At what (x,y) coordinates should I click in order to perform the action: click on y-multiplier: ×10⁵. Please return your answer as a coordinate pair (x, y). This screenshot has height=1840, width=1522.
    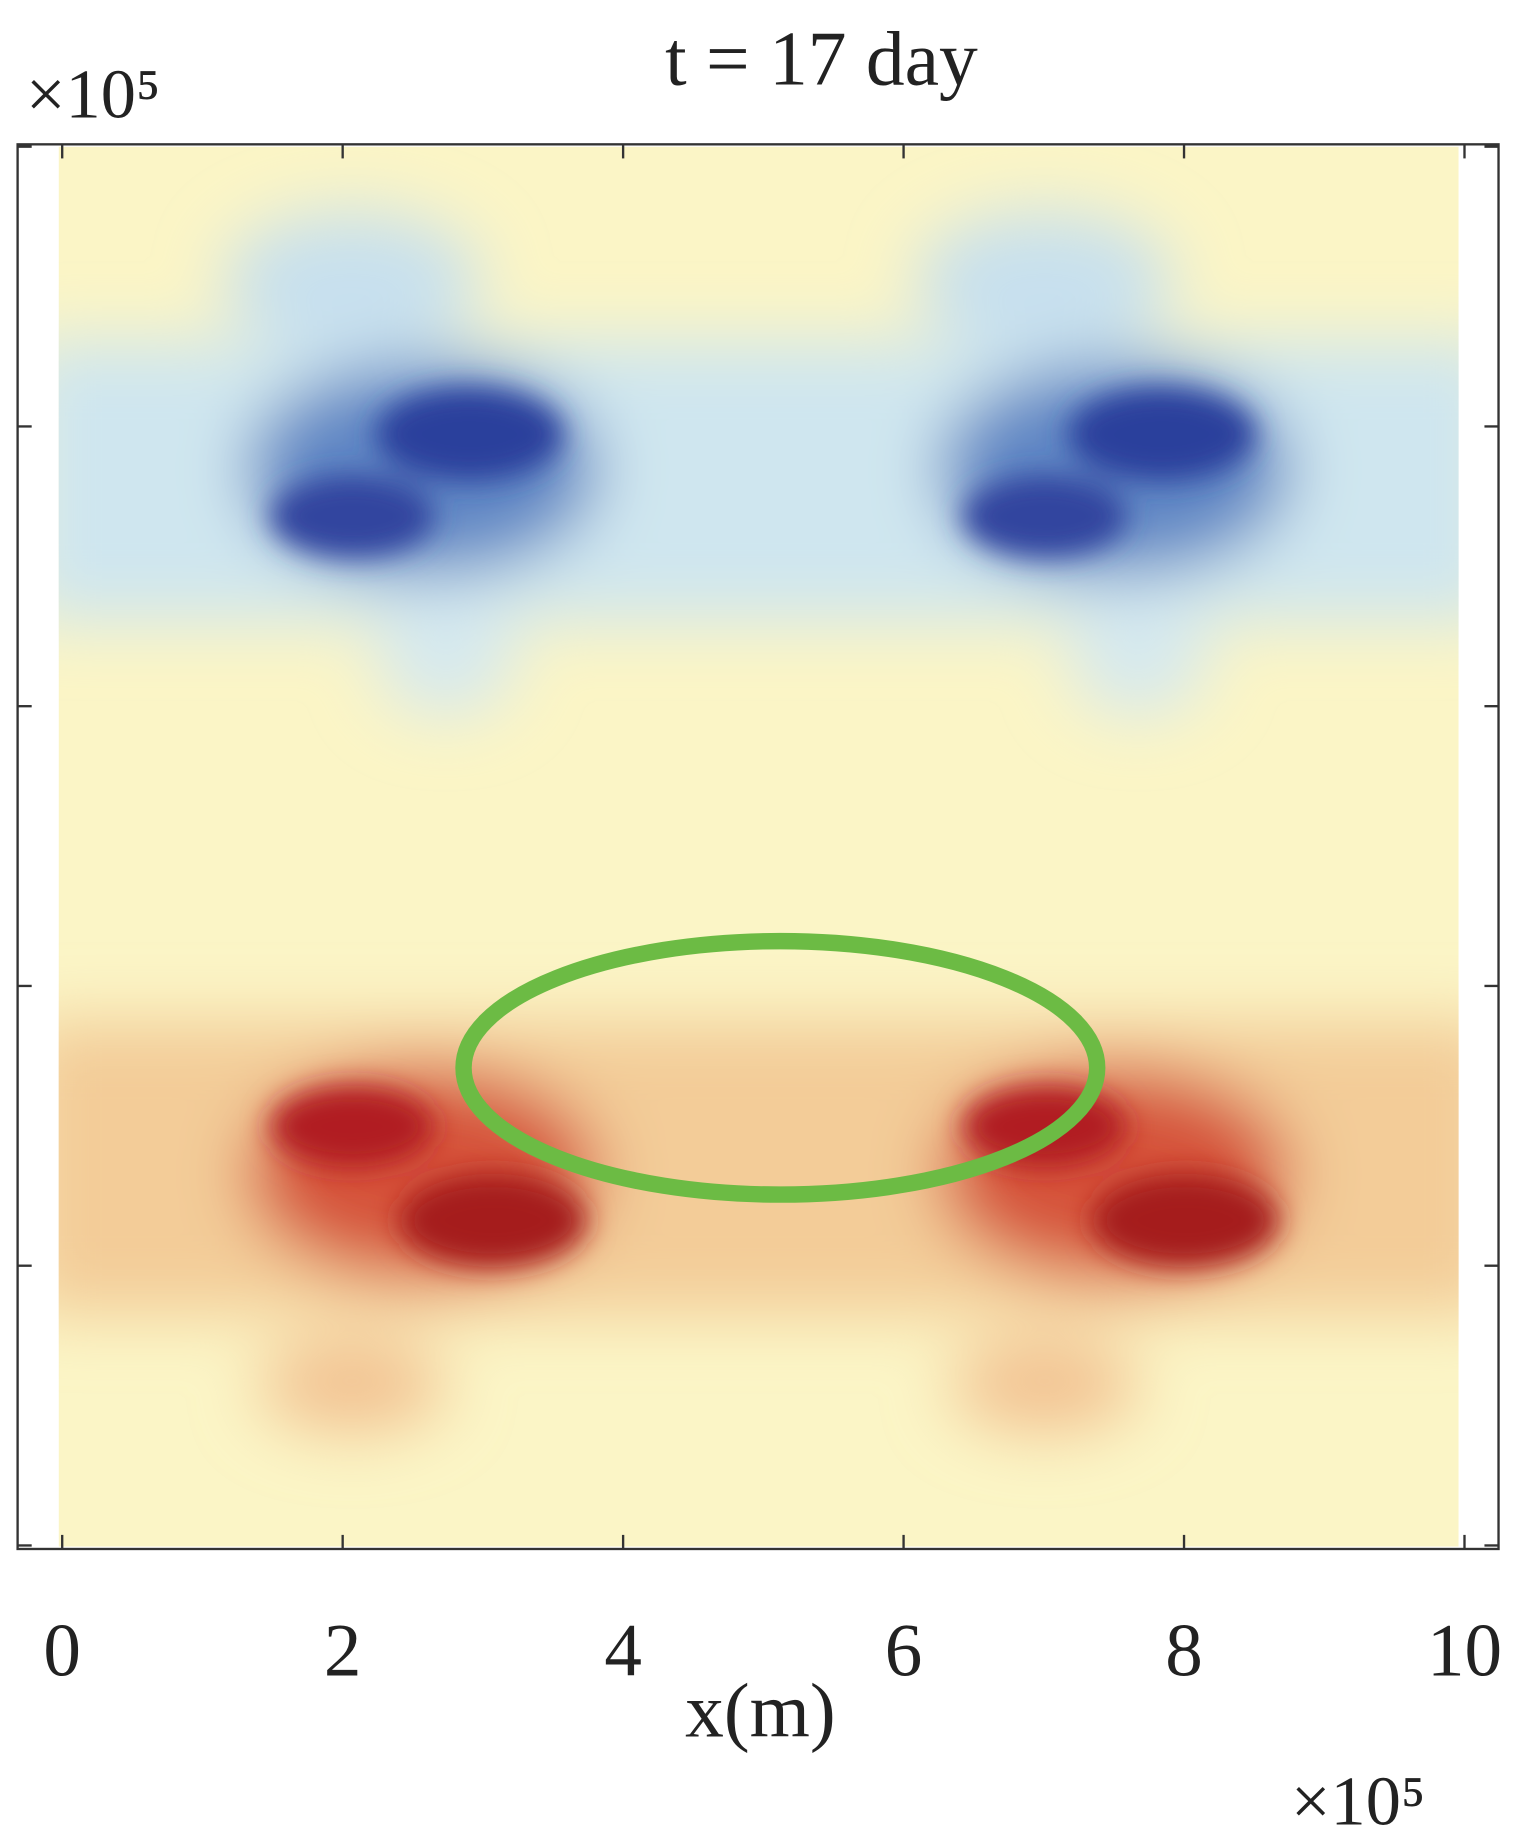
    Looking at the image, I should click on (93, 94).